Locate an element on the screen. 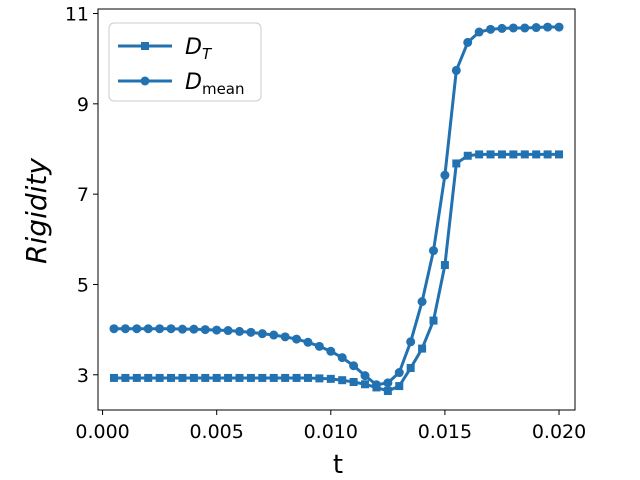 The width and height of the screenshot is (640, 480). x-axis: 0.000 0.005 0.010 0.015 0.020 is located at coordinates (330, 426).